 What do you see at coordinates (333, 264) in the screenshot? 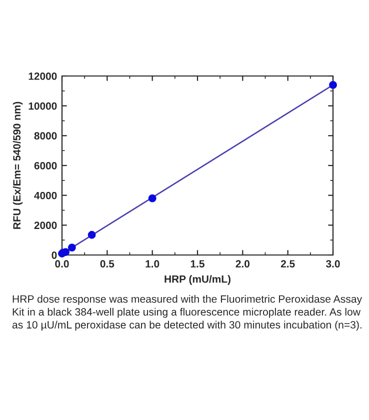
I see `x-tick-label: 3.0` at bounding box center [333, 264].